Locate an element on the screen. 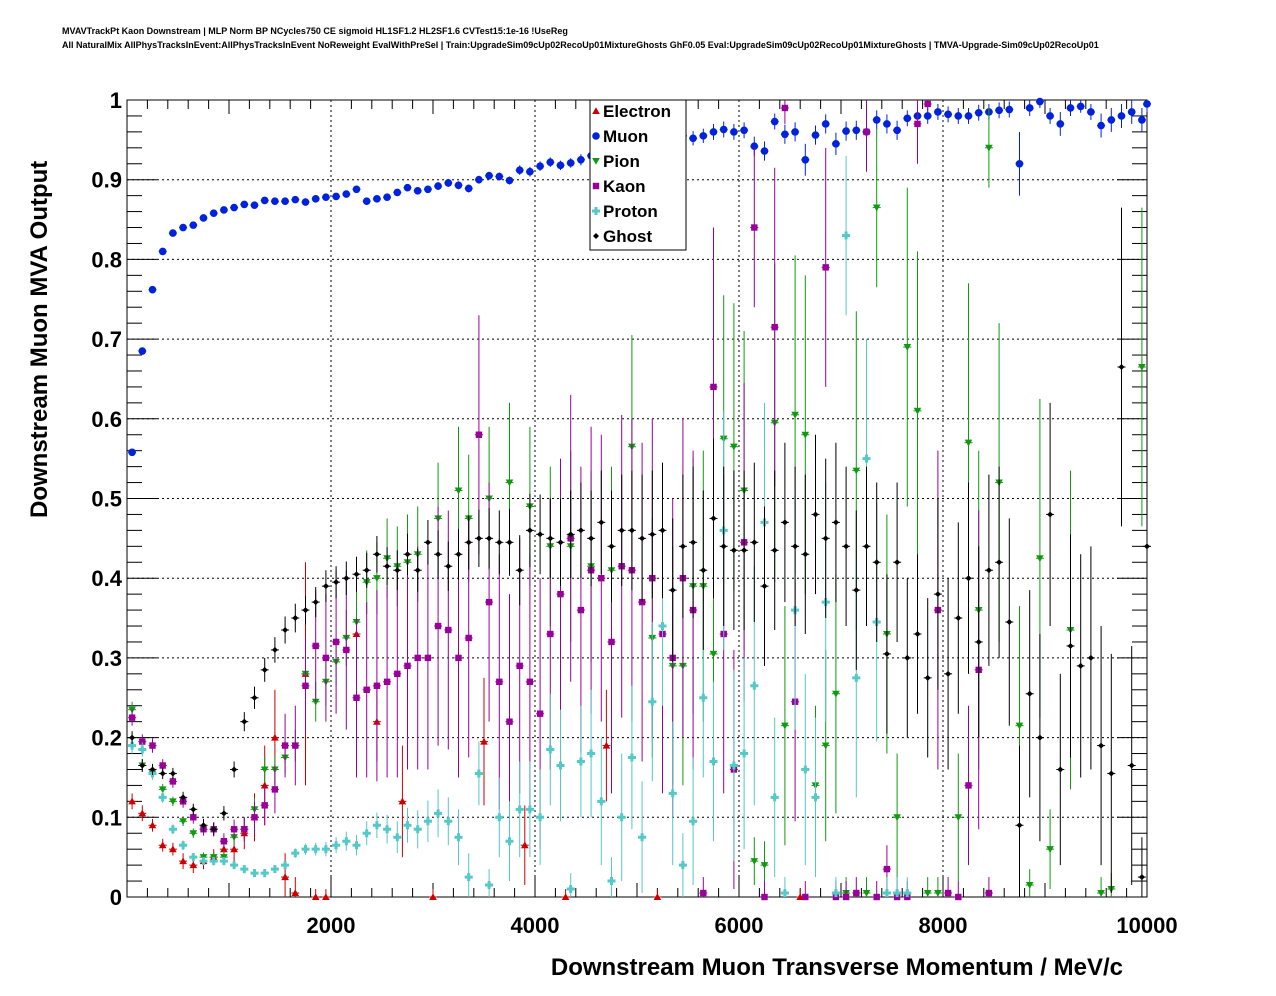 This screenshot has width=1276, height=996. x-tick-label: 10000 is located at coordinates (1146, 925).